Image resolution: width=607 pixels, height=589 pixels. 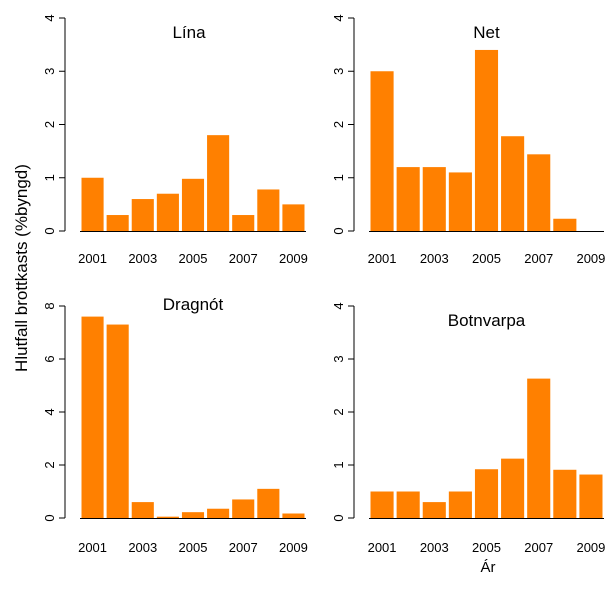 I want to click on x-axis-label: Ár, so click(x=488, y=567).